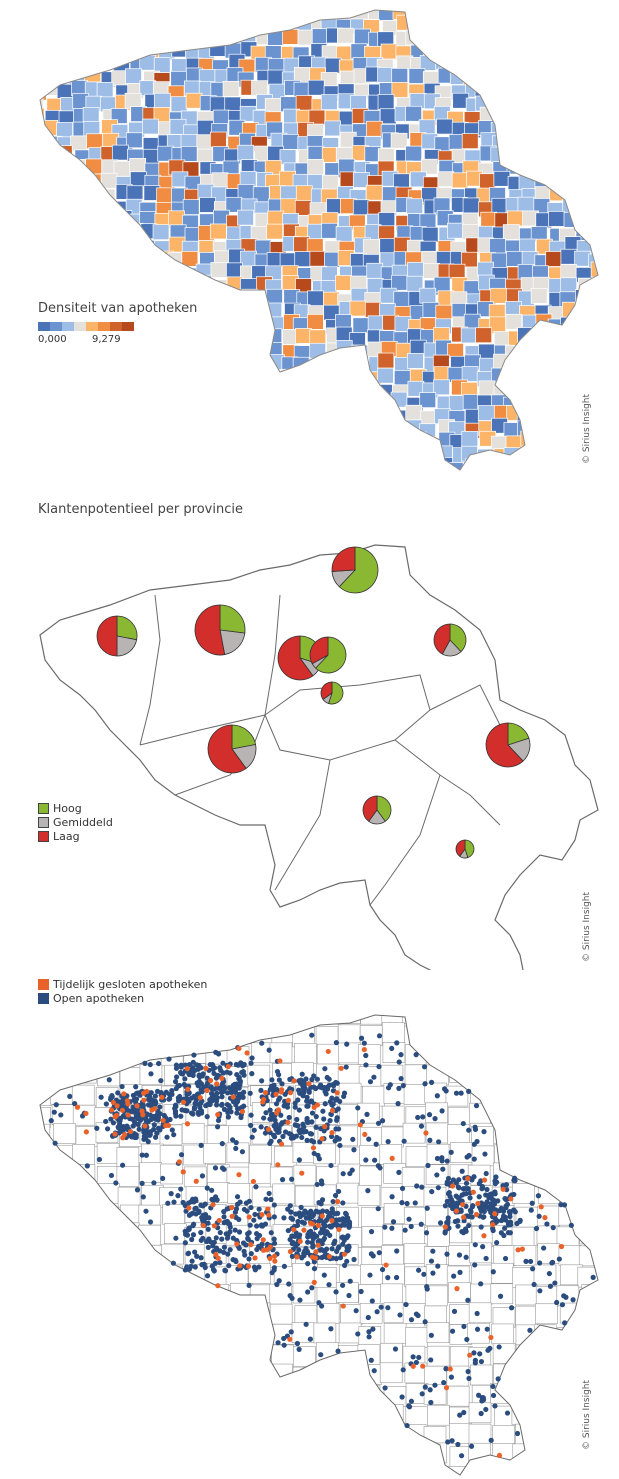 This screenshot has height=1479, width=619. I want to click on legend-label-hoog: Hoog, so click(67, 808).